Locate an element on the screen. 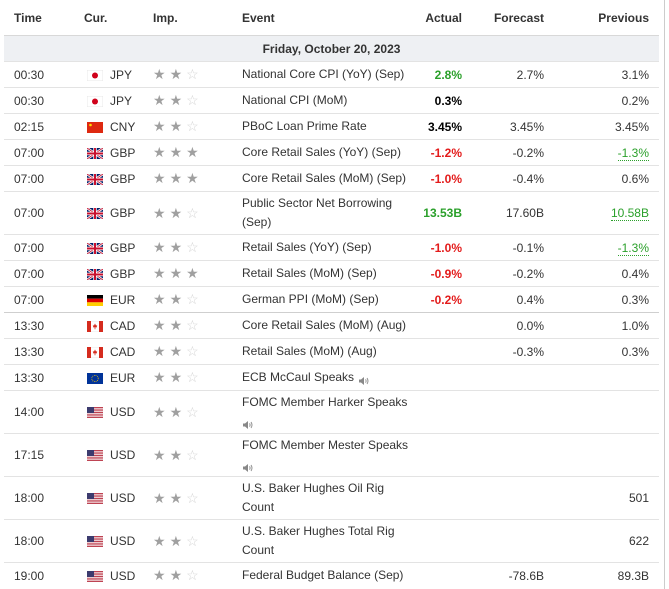  event-name-cell: FOMC Member Mester Speaks is located at coordinates (324, 455).